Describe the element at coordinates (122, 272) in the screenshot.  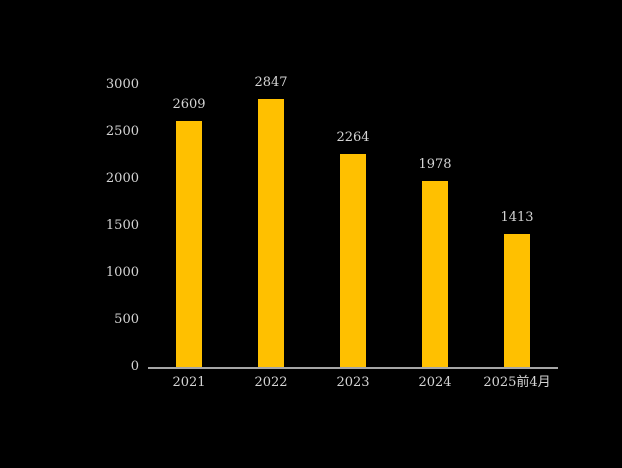
I see `y-tick-label: 1000` at that location.